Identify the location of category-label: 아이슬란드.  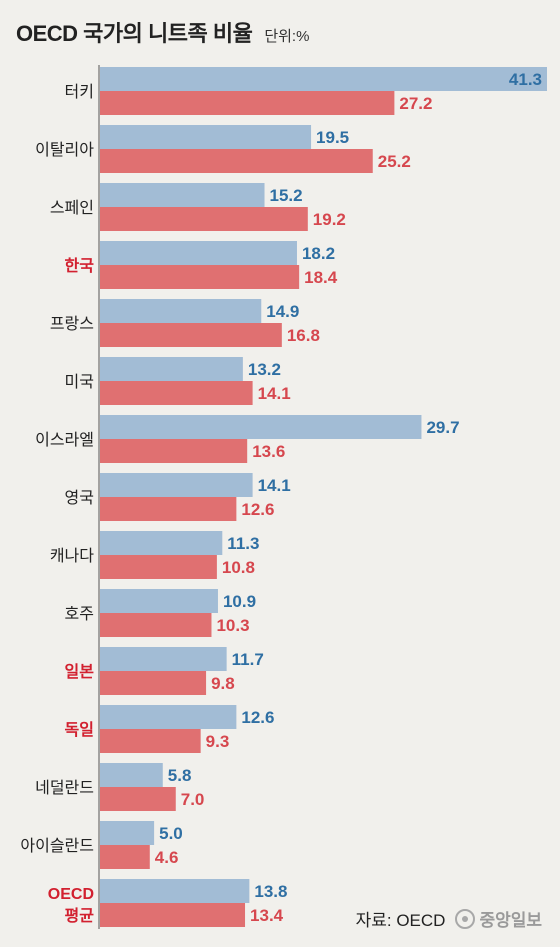
(57, 846).